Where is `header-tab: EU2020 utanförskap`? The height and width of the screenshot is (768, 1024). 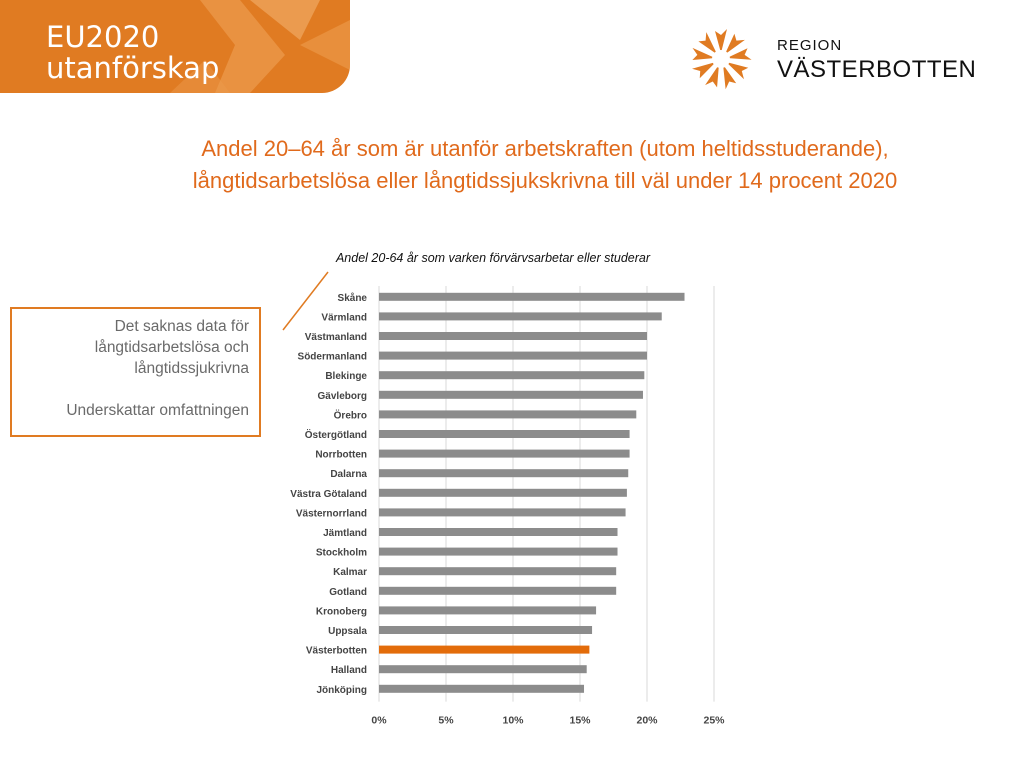 header-tab: EU2020 utanförskap is located at coordinates (175, 46).